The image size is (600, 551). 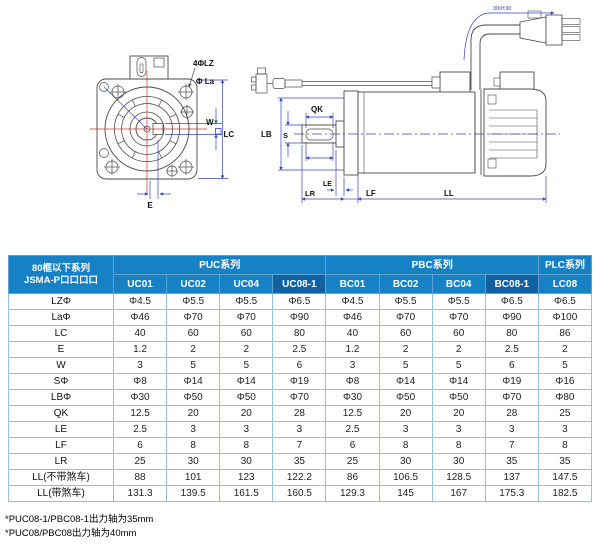 What do you see at coordinates (511, 477) in the screenshot?
I see `spec-value: 137` at bounding box center [511, 477].